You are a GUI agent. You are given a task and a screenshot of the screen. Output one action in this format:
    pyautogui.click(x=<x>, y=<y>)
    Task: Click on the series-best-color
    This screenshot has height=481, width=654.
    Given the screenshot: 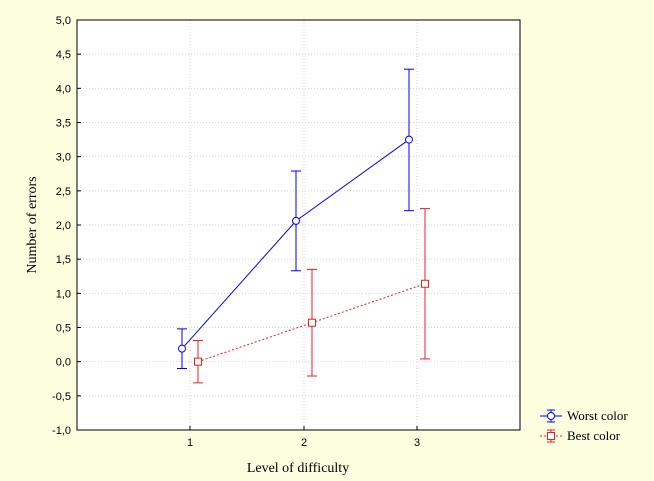 What is the action you would take?
    pyautogui.click(x=311, y=296)
    